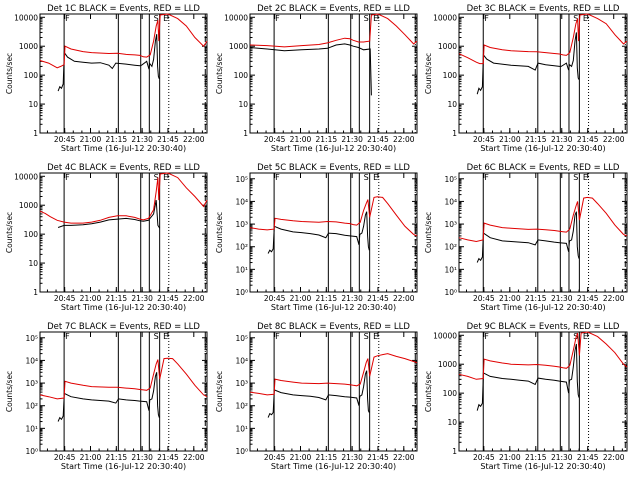 This screenshot has height=480, width=640. What do you see at coordinates (543, 327) in the screenshot?
I see `panel-title: Det 9C BLACK = Events, RED = LLD` at bounding box center [543, 327].